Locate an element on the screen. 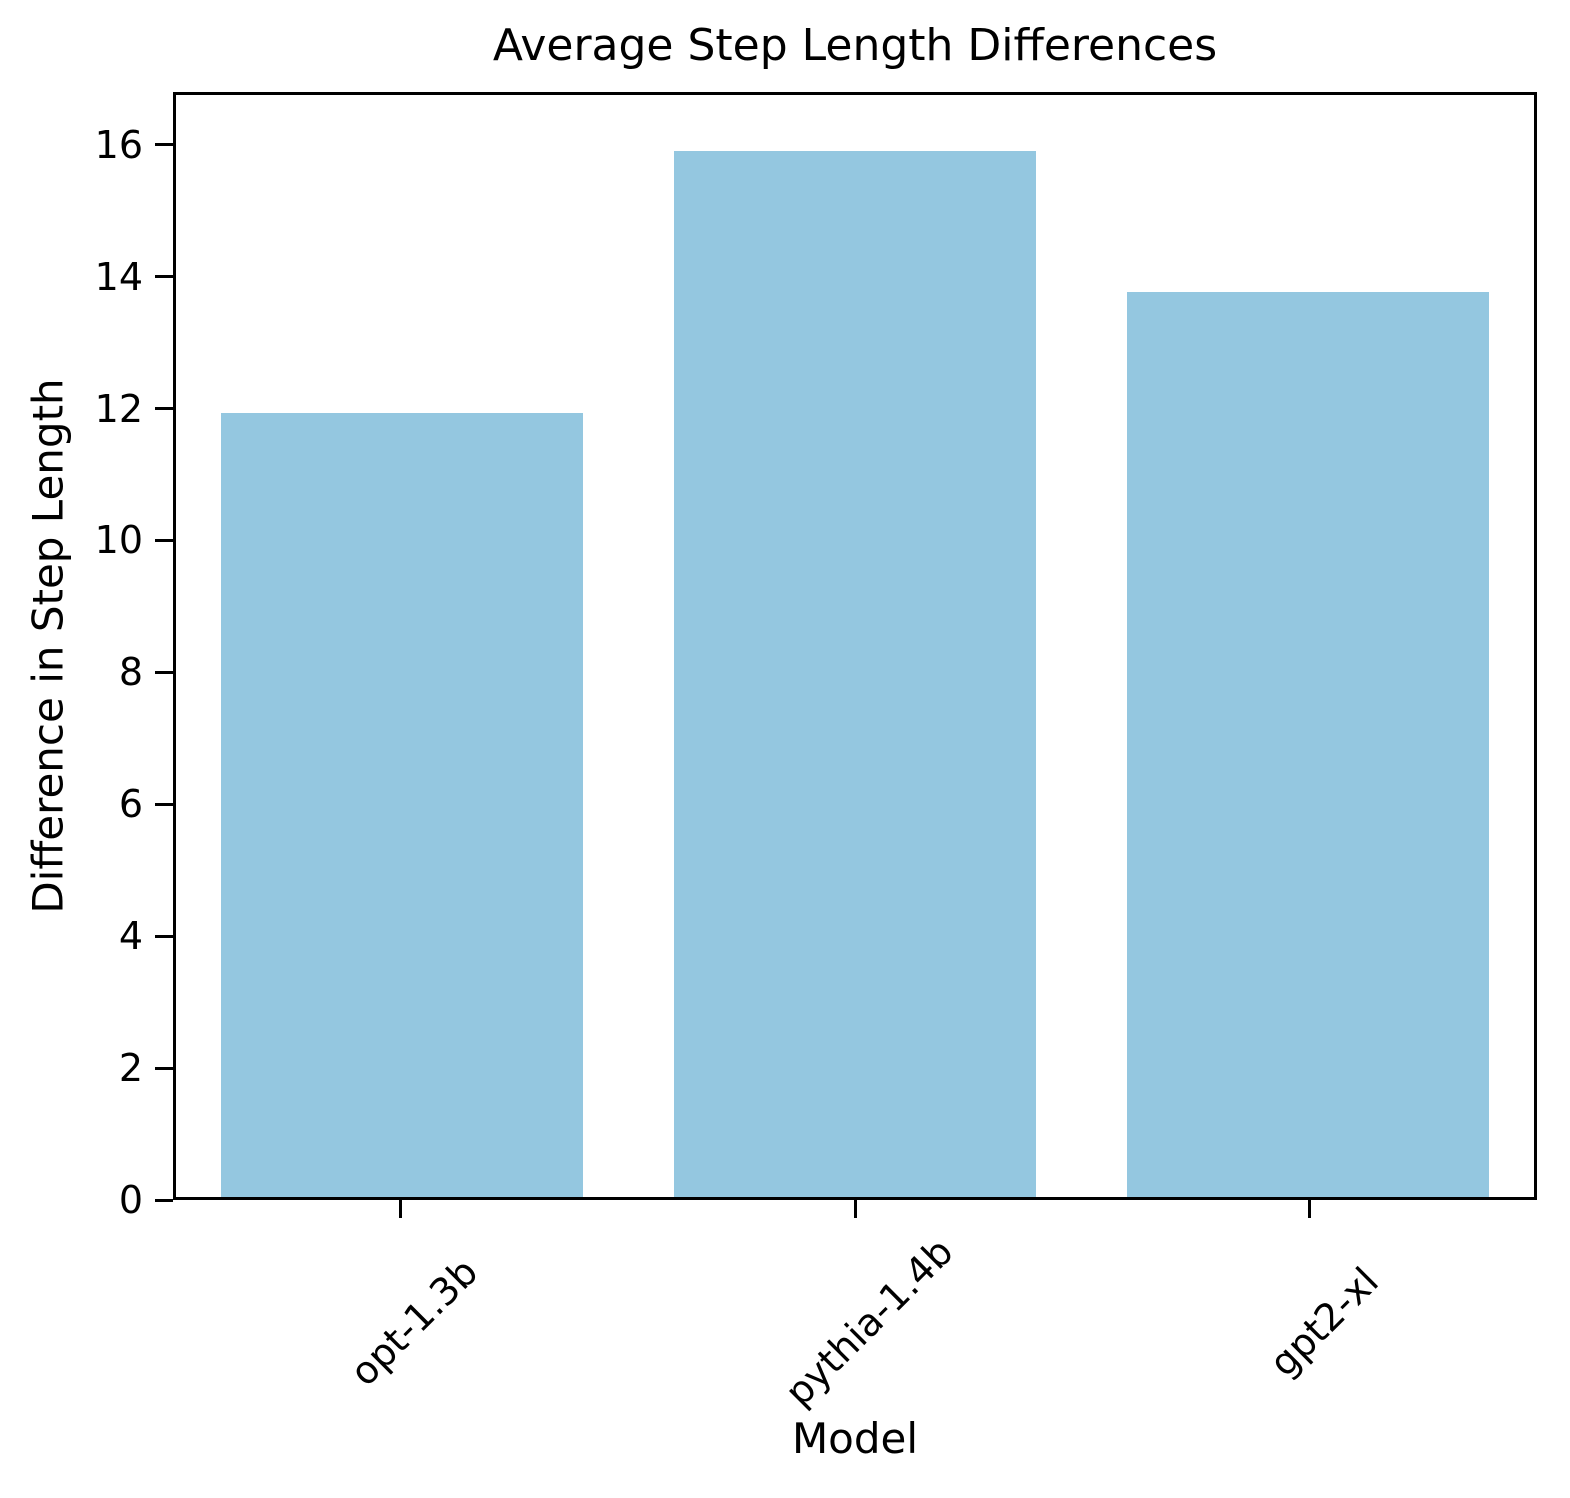 This screenshot has width=1570, height=1498. x-axis-label: Model is located at coordinates (855, 1438).